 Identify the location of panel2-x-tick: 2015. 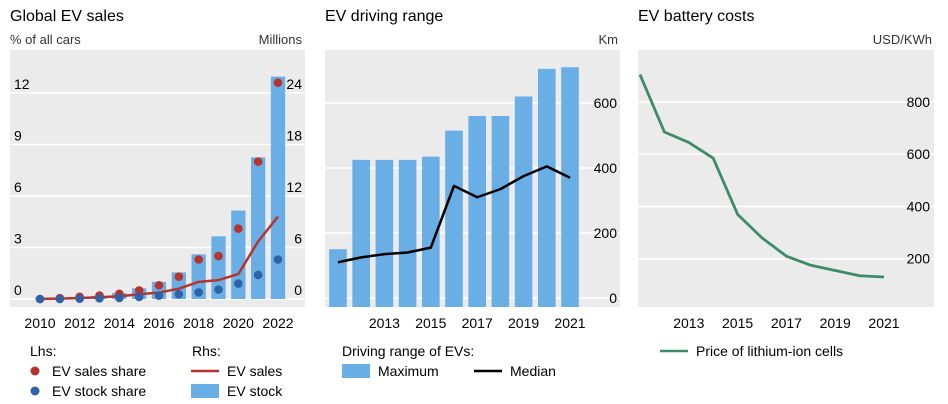
(430, 323).